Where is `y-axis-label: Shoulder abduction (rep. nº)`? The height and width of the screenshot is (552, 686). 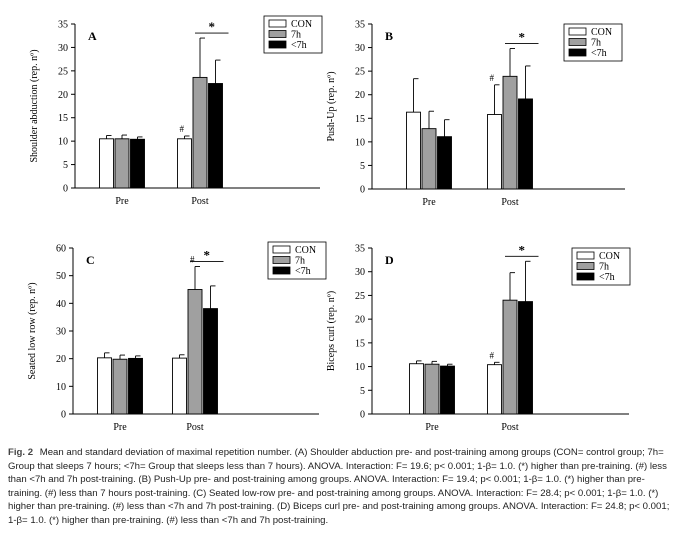 y-axis-label: Shoulder abduction (rep. nº) is located at coordinates (34, 105).